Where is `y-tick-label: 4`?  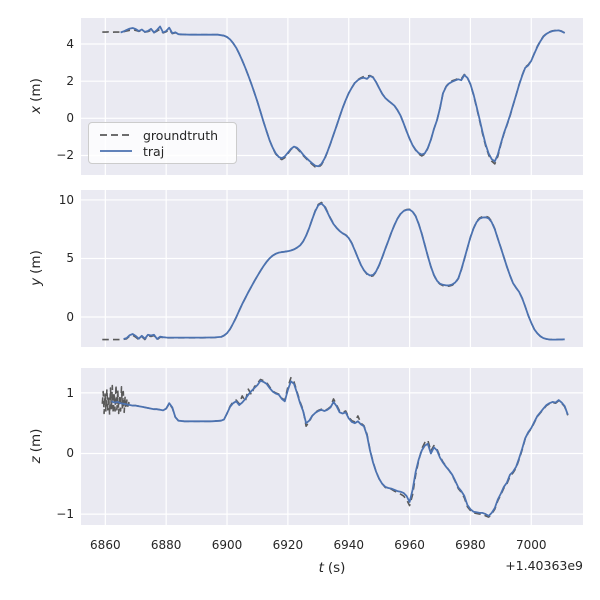
y-tick-label: 4 is located at coordinates (70, 44).